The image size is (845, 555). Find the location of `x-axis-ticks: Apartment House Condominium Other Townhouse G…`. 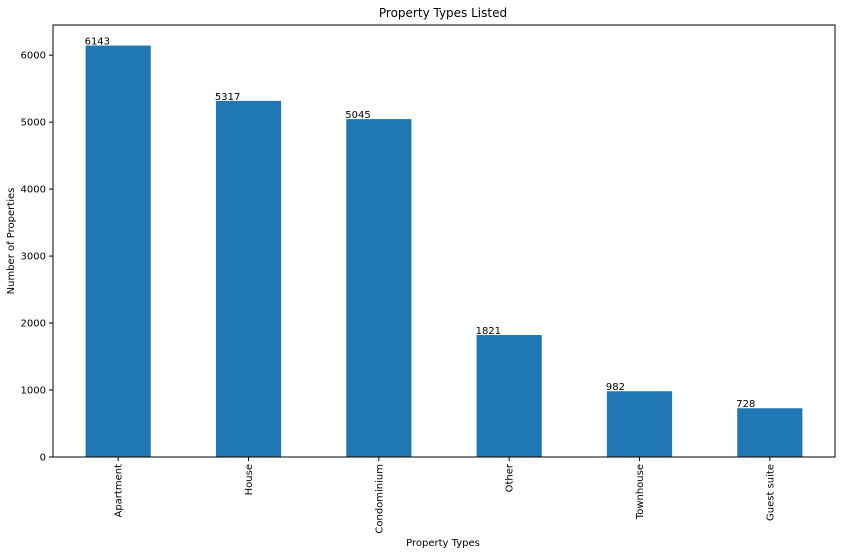

x-axis-ticks: Apartment House Condominium Other Townhouse G… is located at coordinates (445, 495).